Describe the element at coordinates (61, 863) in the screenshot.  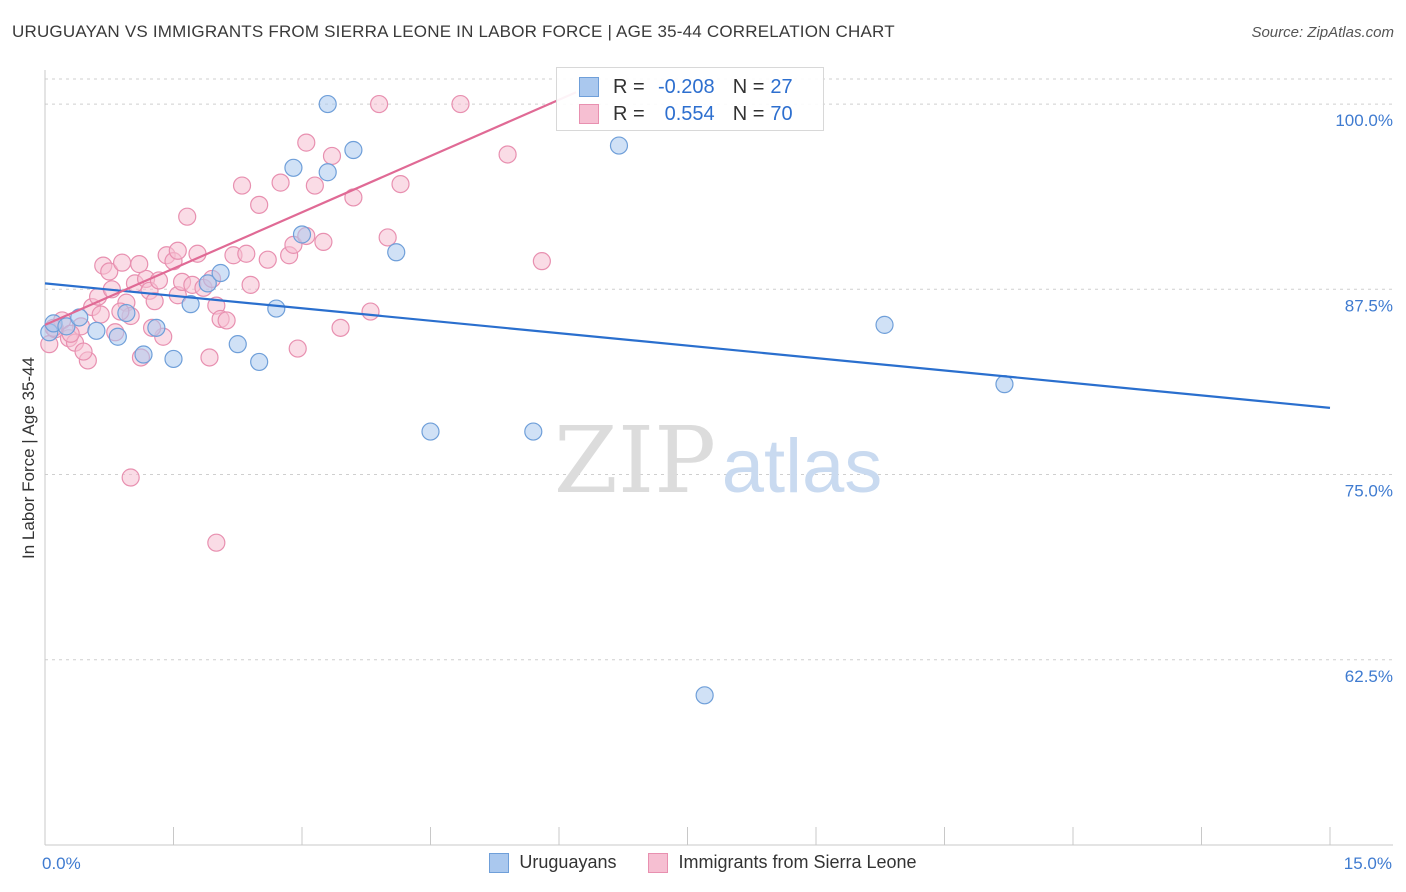
I see `x-tick-label: 0.0%` at that location.